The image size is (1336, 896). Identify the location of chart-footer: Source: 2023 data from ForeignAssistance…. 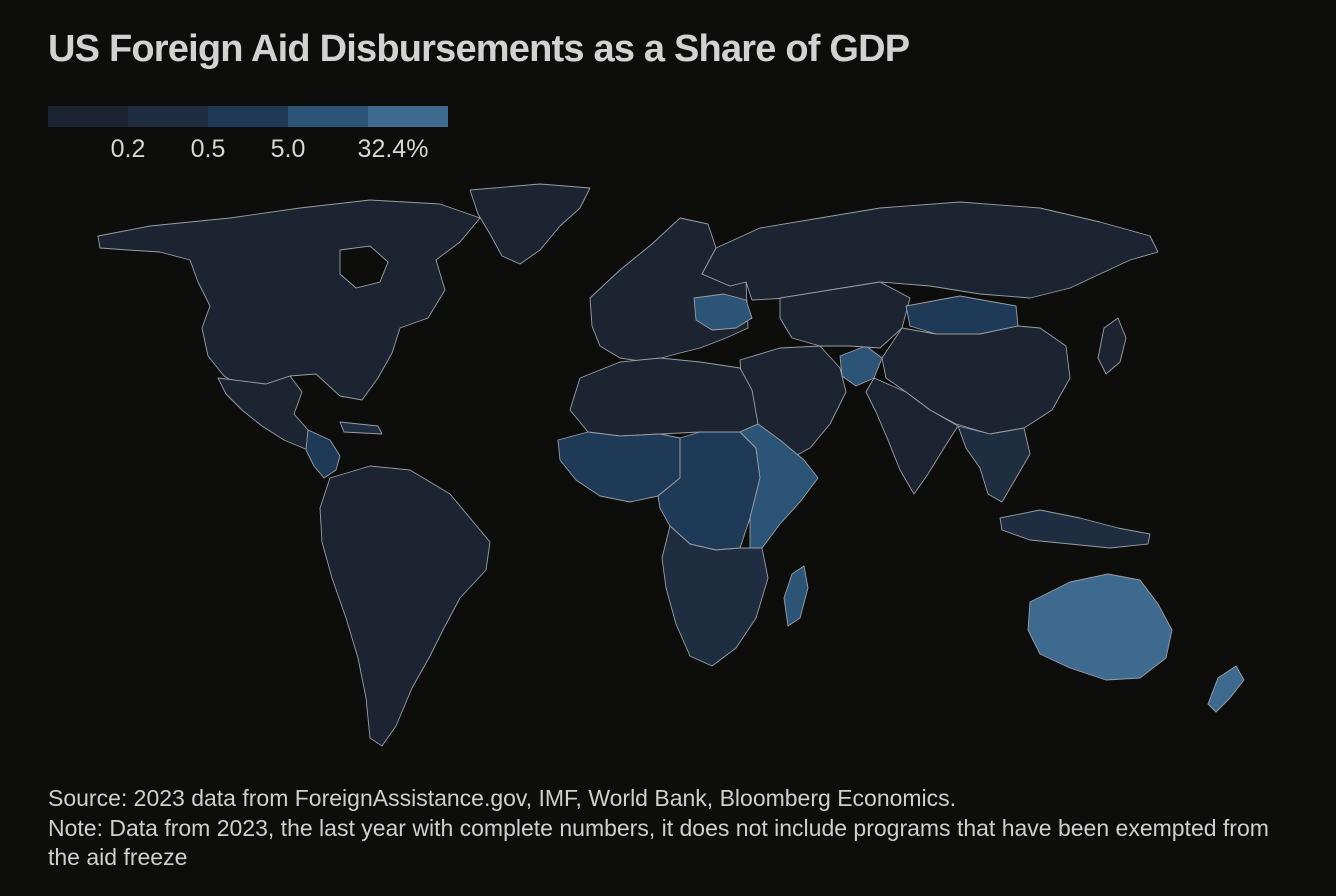
(668, 828).